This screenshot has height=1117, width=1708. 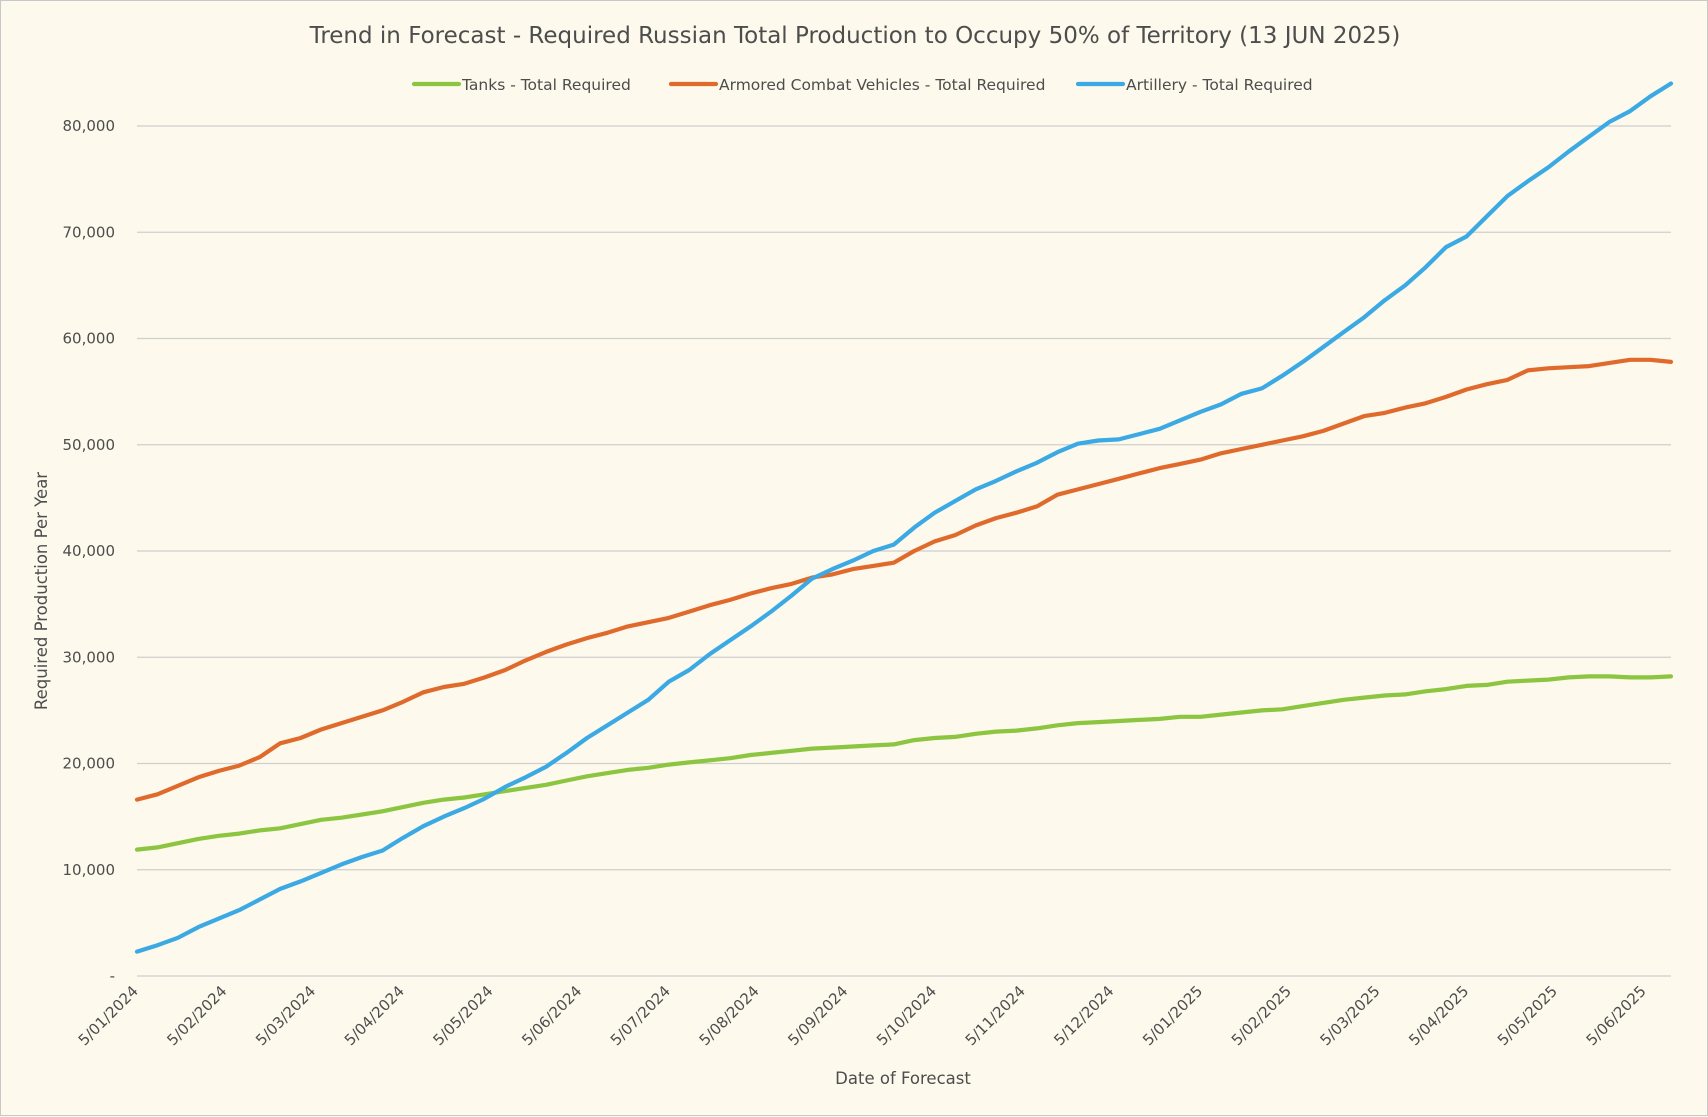 I want to click on y-tick-label: 50,000, so click(x=89, y=445).